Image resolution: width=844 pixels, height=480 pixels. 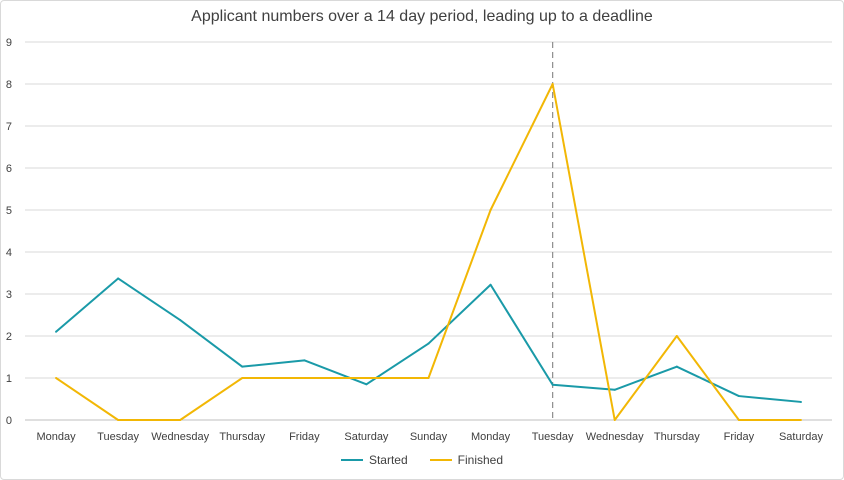 What do you see at coordinates (9, 295) in the screenshot?
I see `y-tick-label: 3` at bounding box center [9, 295].